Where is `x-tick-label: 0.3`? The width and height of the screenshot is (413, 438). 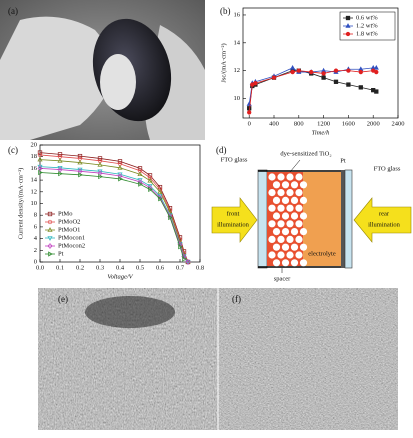 x-tick-label: 0.3 is located at coordinates (100, 267).